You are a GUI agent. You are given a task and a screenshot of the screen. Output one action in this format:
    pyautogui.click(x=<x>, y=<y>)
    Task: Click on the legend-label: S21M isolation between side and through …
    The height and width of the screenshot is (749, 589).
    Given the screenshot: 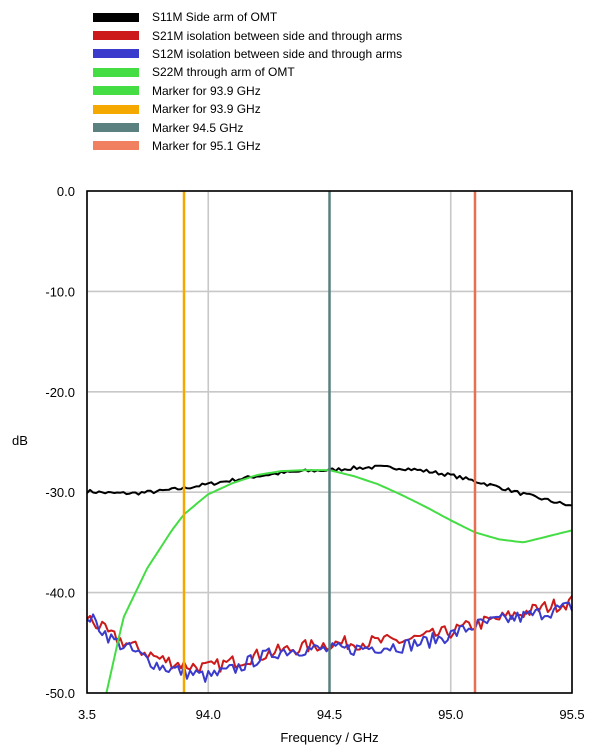 What is the action you would take?
    pyautogui.click(x=277, y=35)
    